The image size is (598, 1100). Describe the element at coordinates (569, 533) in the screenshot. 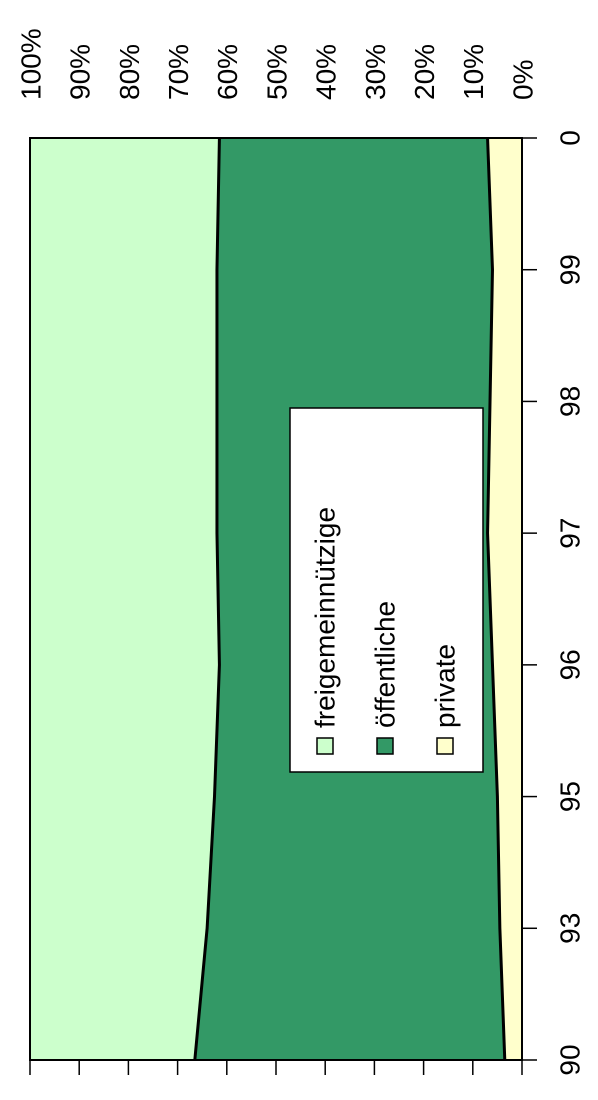

I see `x-tick-label: 97` at that location.